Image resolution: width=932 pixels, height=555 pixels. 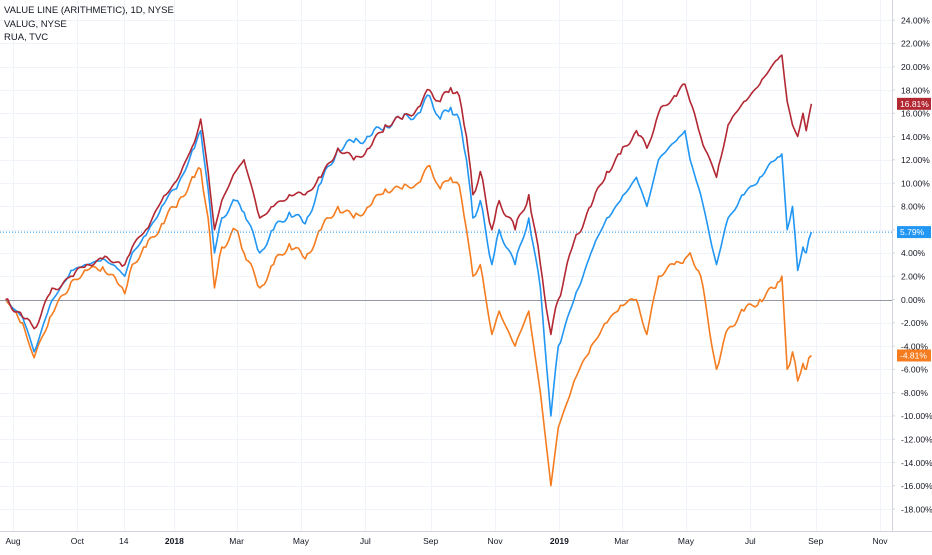 I want to click on y-tick-label: 10.00%, so click(x=915, y=183).